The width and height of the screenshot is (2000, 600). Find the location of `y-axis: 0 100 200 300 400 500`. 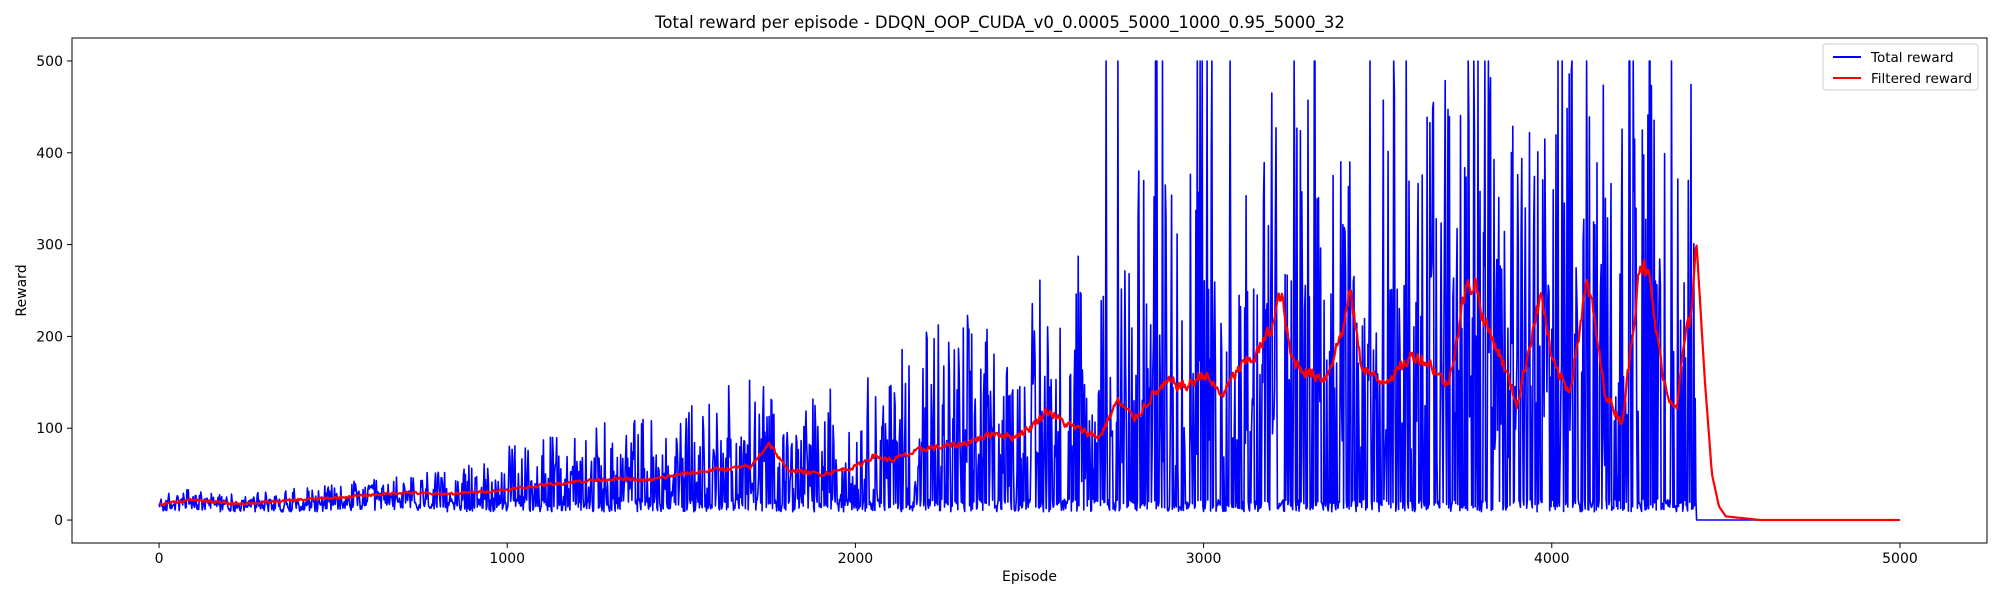

y-axis: 0 100 200 300 400 500 is located at coordinates (54, 291).